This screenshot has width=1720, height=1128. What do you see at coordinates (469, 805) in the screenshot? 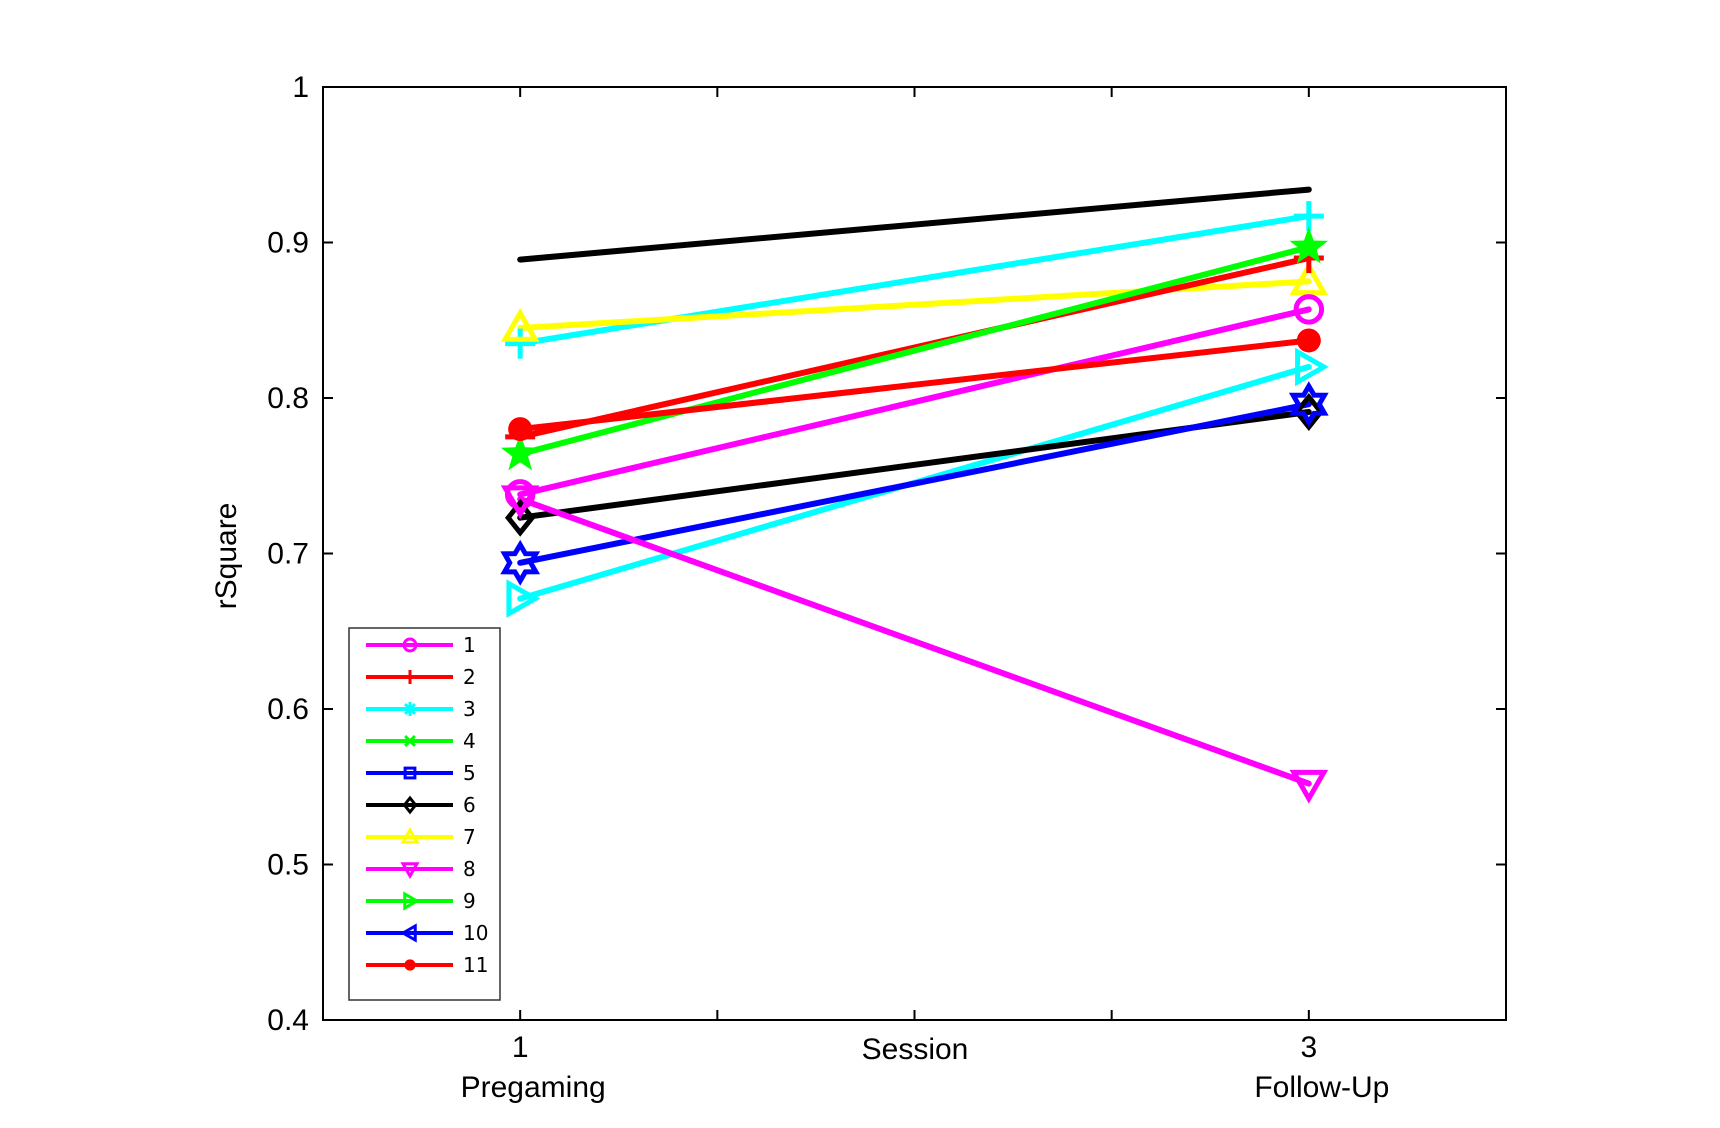
I see `legend-label: 6` at bounding box center [469, 805].